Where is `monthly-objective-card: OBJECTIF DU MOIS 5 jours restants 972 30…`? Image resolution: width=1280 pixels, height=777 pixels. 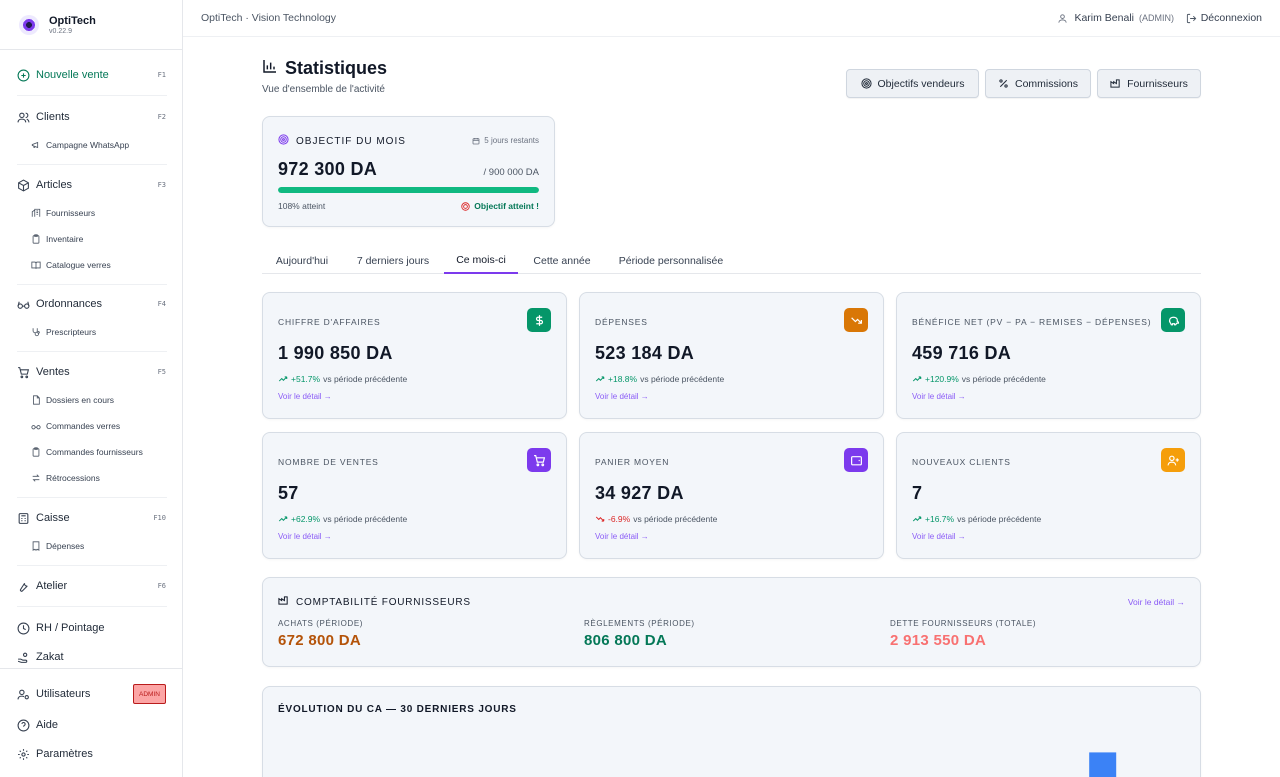
monthly-objective-card: OBJECTIF DU MOIS 5 jours restants 972 30… is located at coordinates (408, 171).